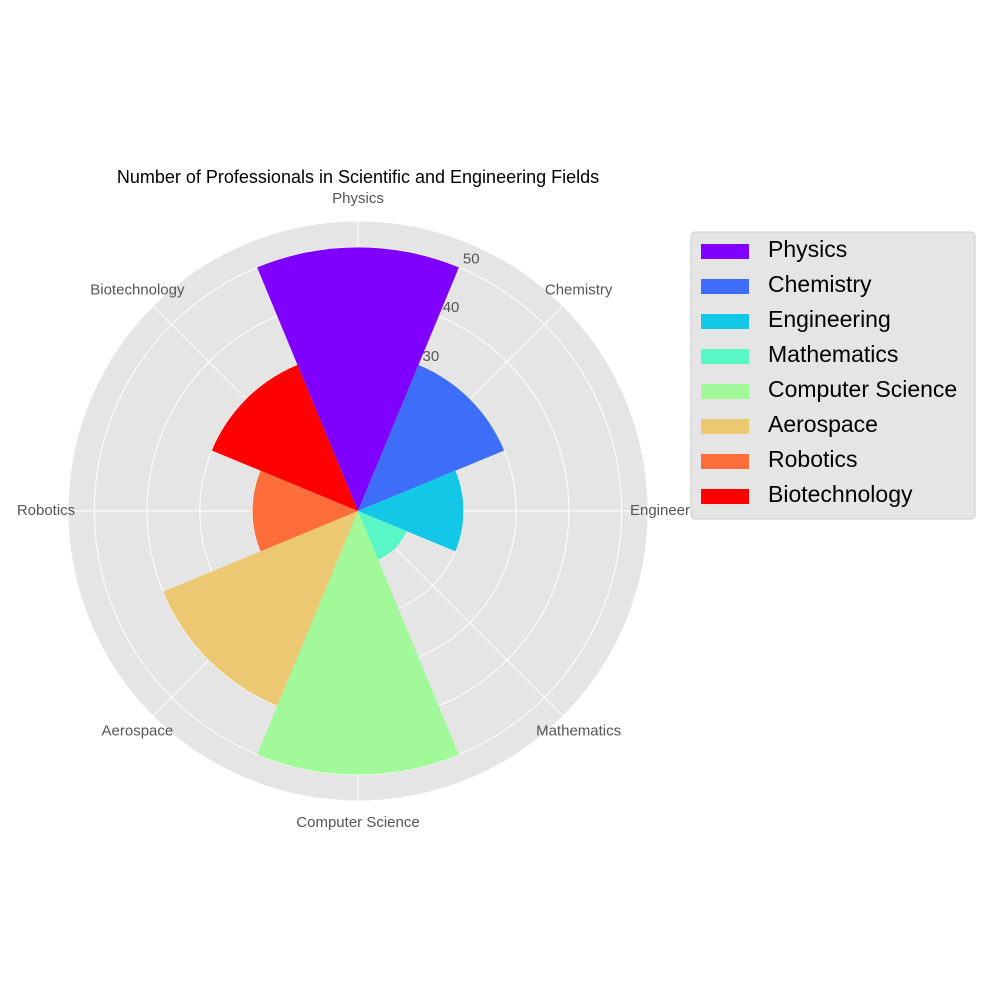  What do you see at coordinates (578, 731) in the screenshot?
I see `category-label-mathematics: Mathematics` at bounding box center [578, 731].